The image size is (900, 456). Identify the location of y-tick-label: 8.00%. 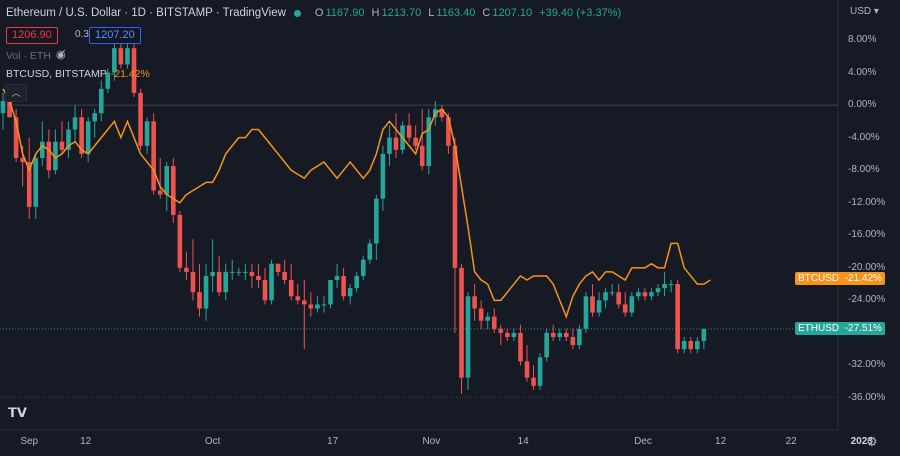
(862, 39).